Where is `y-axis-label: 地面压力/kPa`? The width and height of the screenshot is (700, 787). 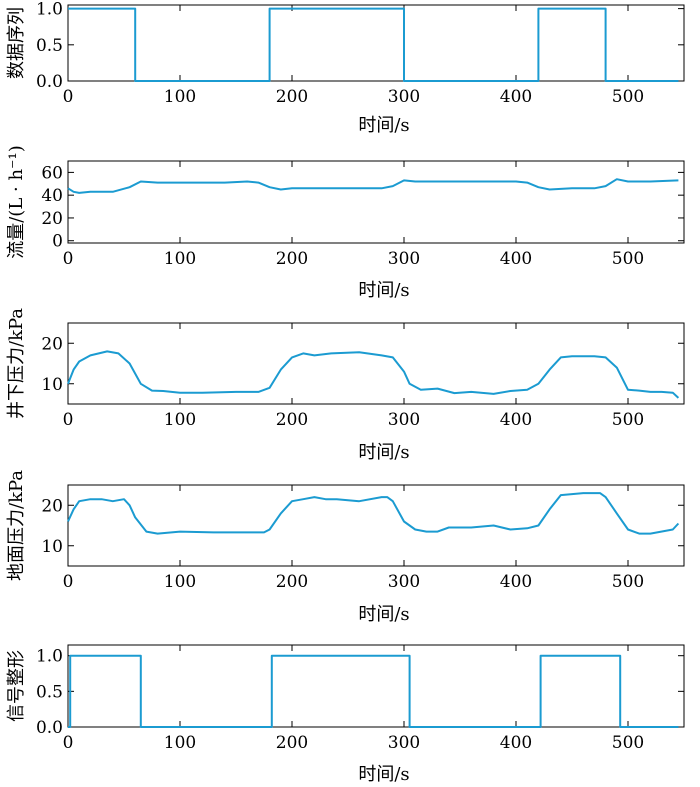 y-axis-label: 地面压力/kPa is located at coordinates (16, 525).